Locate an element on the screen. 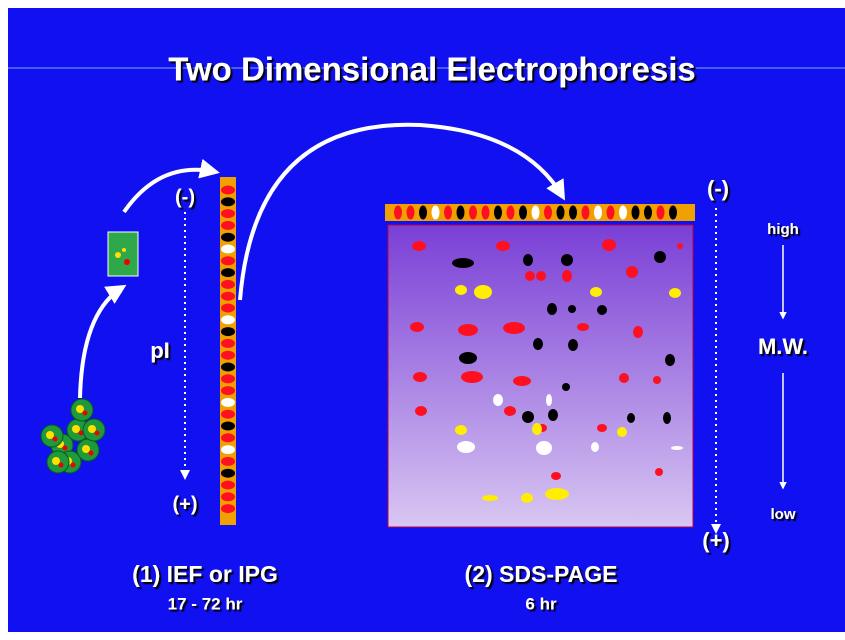 The image size is (845, 640). ief-time: 17 - 72 hr is located at coordinates (205, 603).